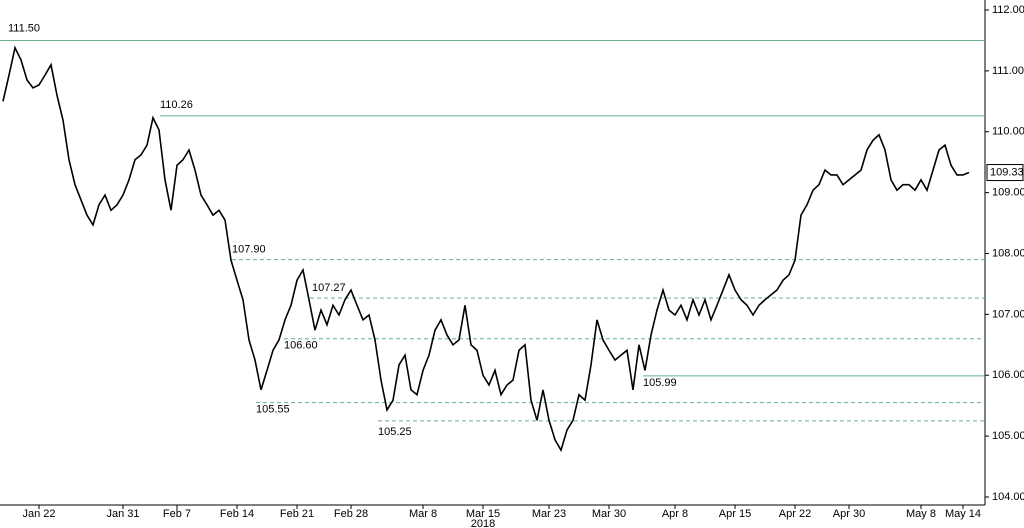 The width and height of the screenshot is (1024, 528). Describe the element at coordinates (301, 346) in the screenshot. I see `level-label: 106.60` at that location.